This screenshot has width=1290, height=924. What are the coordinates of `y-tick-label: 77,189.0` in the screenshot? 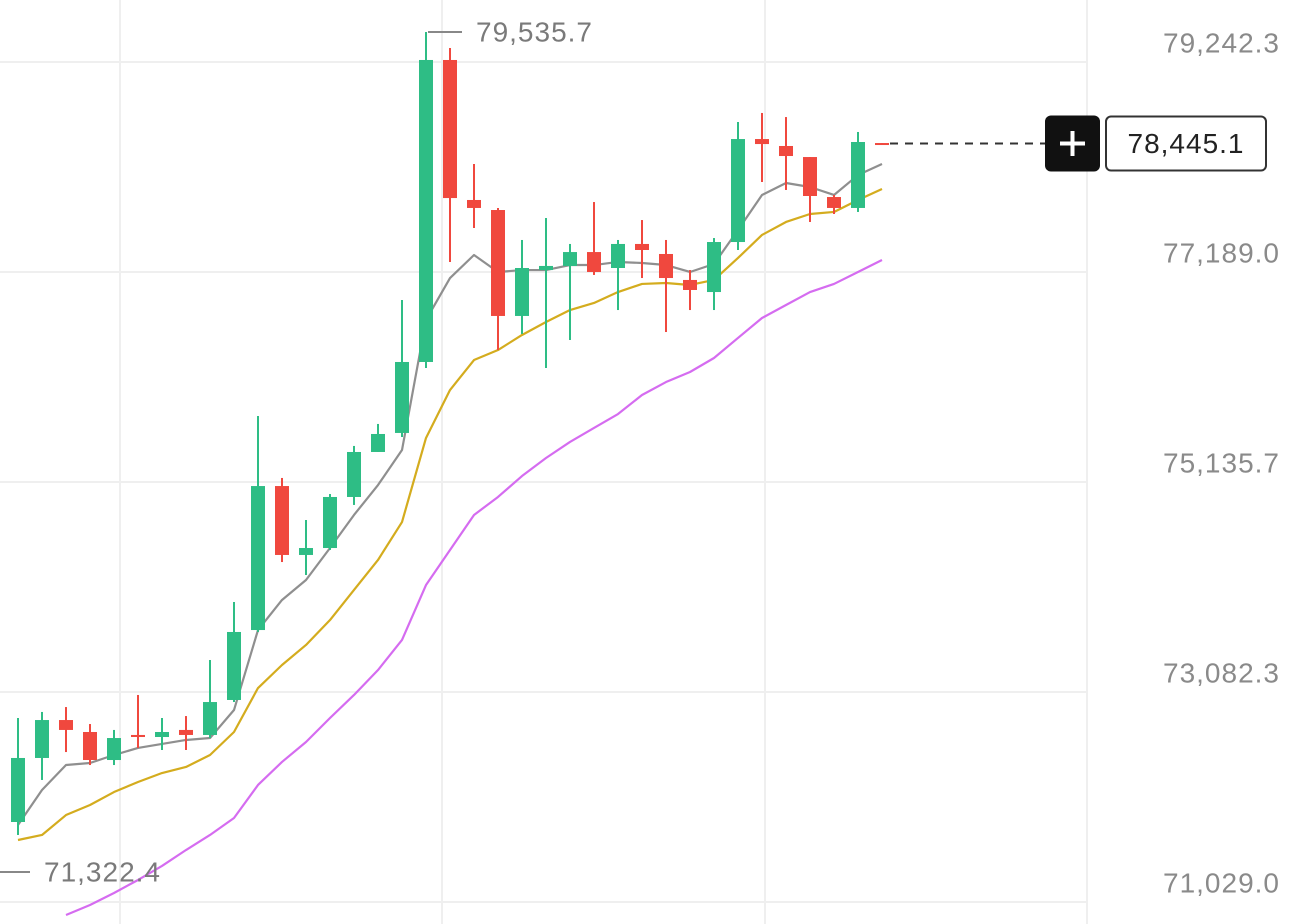 It's located at (1221, 252).